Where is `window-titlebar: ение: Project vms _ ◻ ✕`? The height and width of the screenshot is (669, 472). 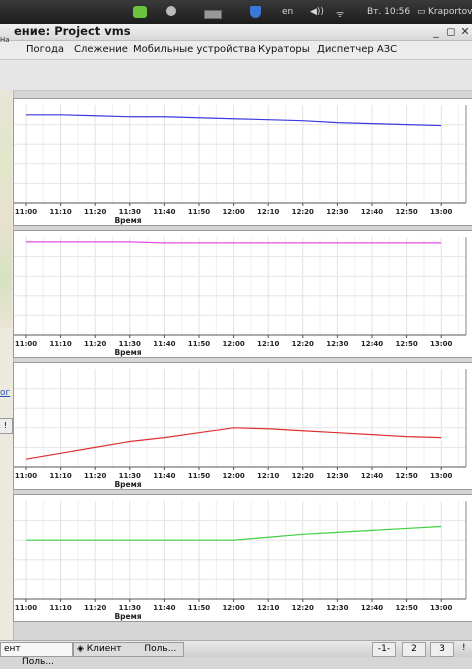
window-titlebar: ение: Project vms _ ◻ ✕ is located at coordinates (236, 32).